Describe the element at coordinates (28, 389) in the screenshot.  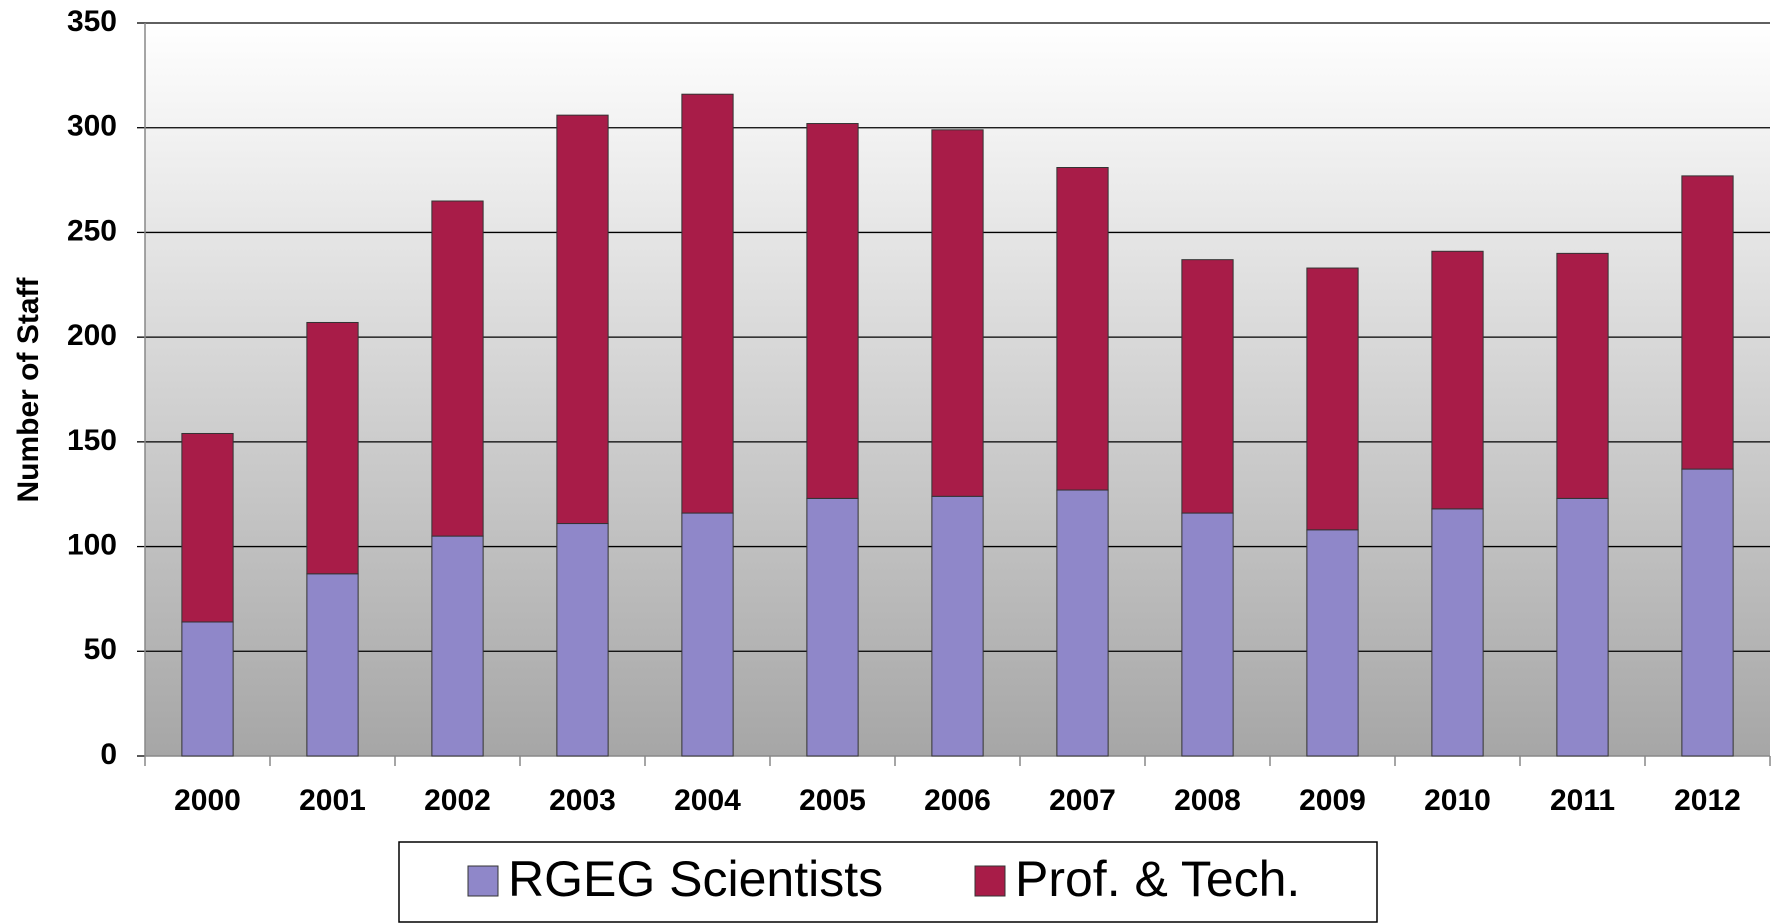
I see `y-axis-label: Number of Staff` at that location.